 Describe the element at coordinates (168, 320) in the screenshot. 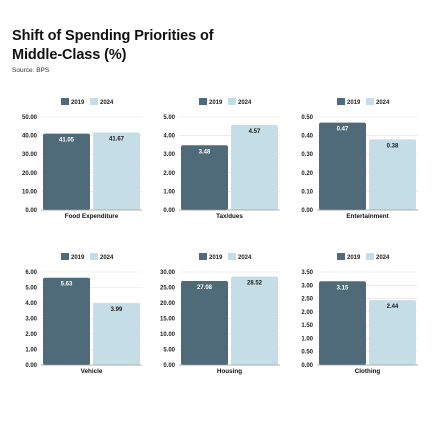

I see `y-tick-label: 15.00` at that location.